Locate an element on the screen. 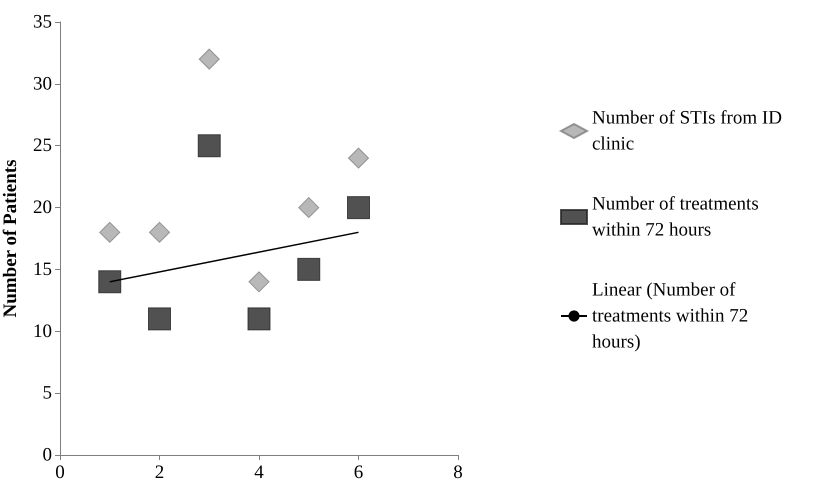  y-tick-label: 35 is located at coordinates (42, 22).